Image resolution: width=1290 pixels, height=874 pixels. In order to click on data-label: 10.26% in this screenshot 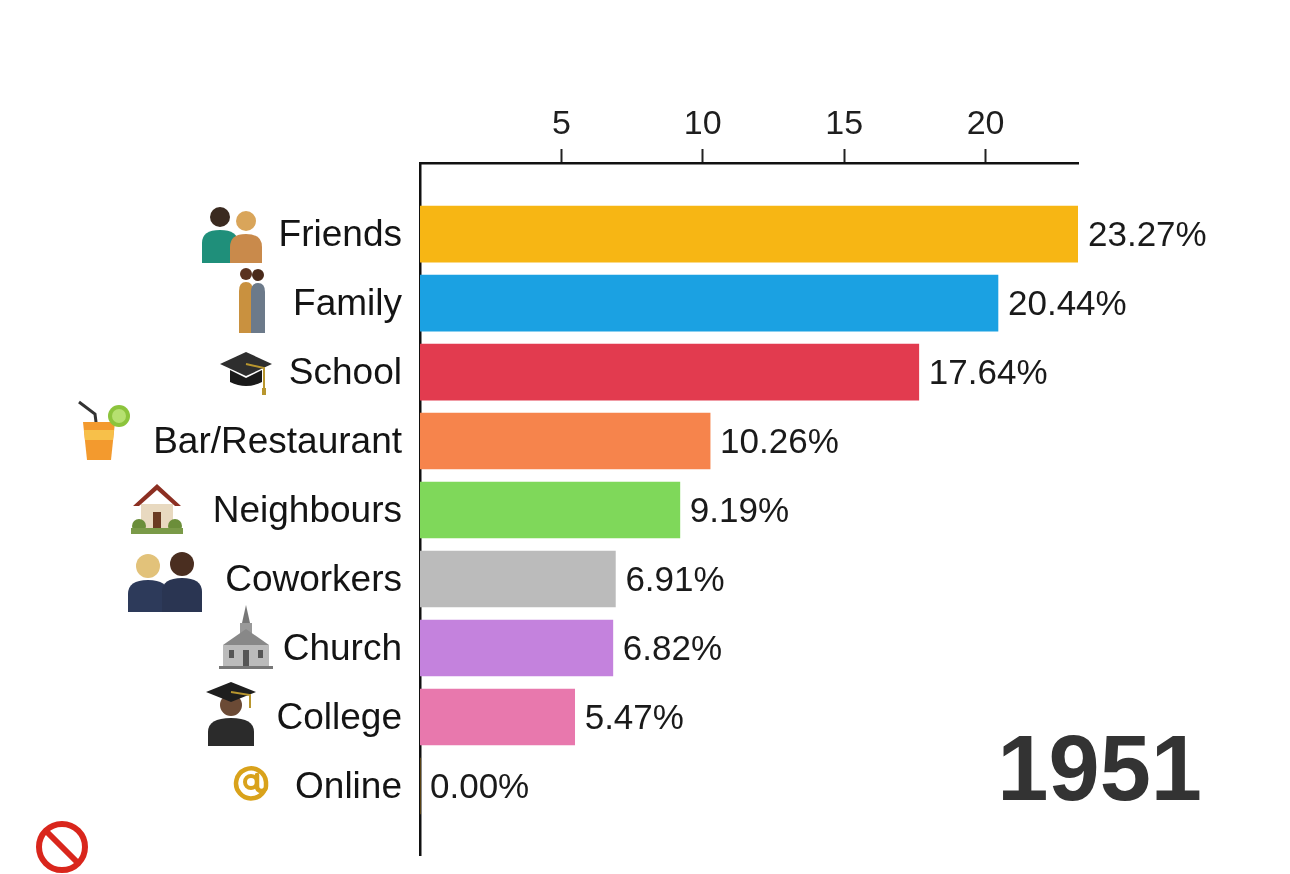, I will do `click(779, 440)`.